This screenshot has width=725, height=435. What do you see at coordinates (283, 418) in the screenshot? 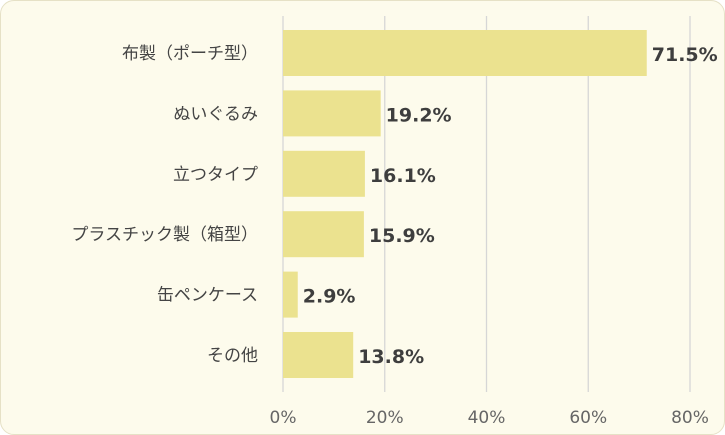
I see `x-tick-label: 0%` at bounding box center [283, 418].